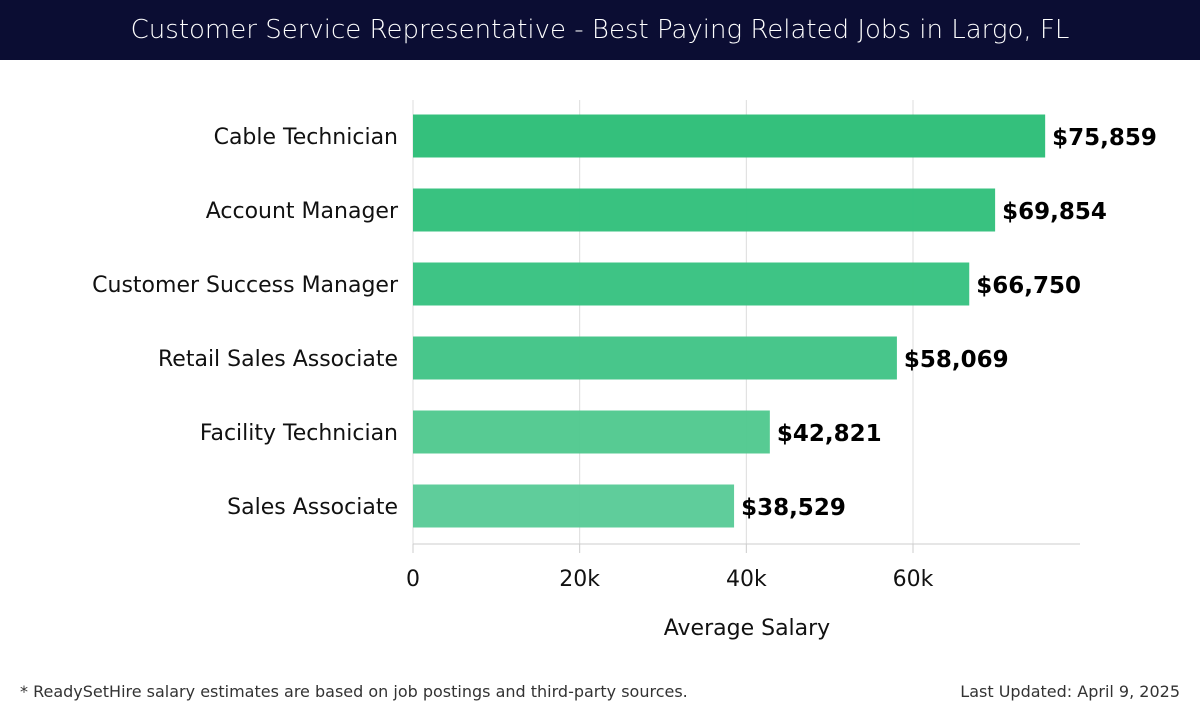  I want to click on data-label: $42,821, so click(829, 434).